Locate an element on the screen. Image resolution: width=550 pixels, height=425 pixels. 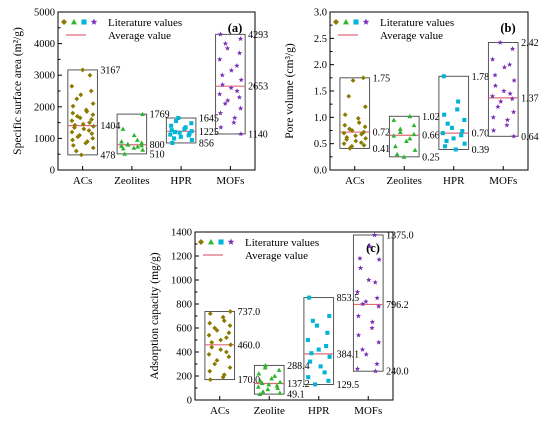
y-tick-label: 0 is located at coordinates (52, 171).